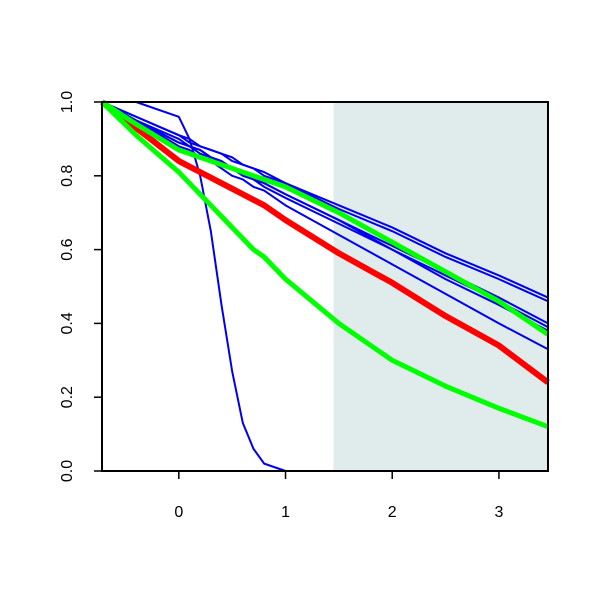 The width and height of the screenshot is (600, 605). I want to click on x-tick-label: 0, so click(178, 512).